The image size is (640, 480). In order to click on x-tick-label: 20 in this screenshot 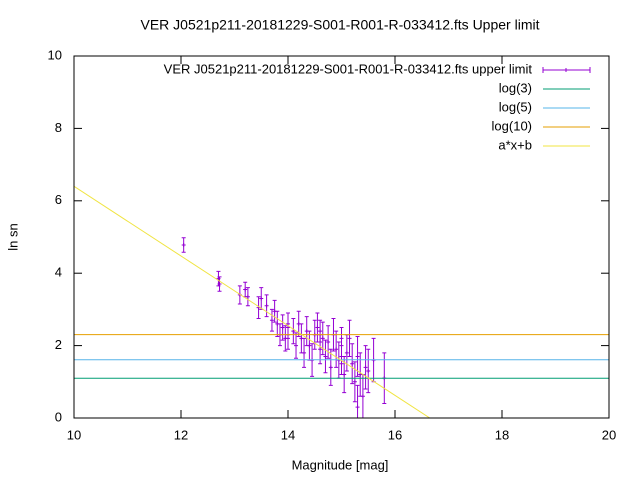, I will do `click(609, 434)`.